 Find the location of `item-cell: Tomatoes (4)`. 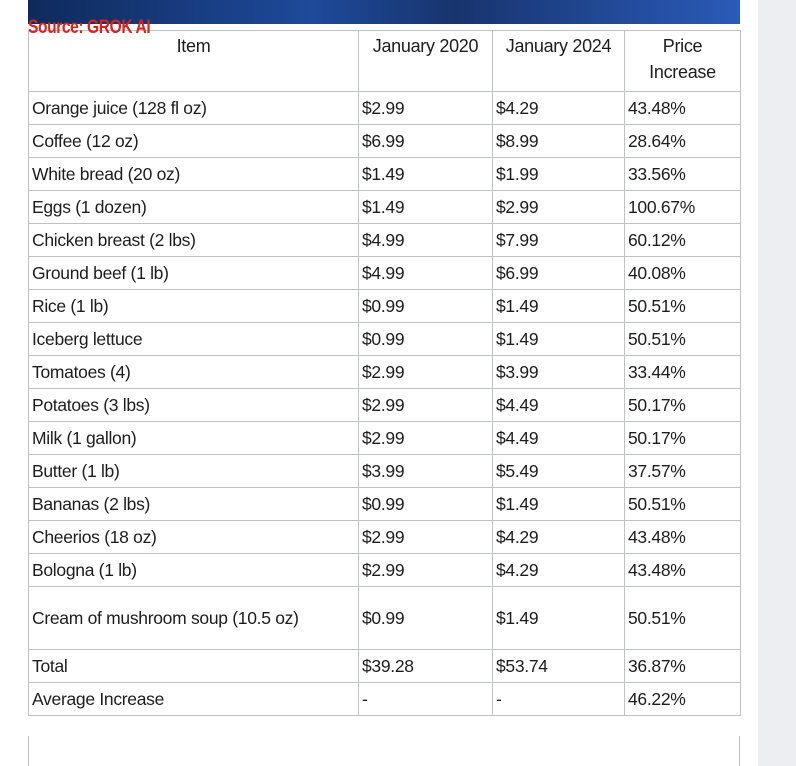

item-cell: Tomatoes (4) is located at coordinates (193, 372).